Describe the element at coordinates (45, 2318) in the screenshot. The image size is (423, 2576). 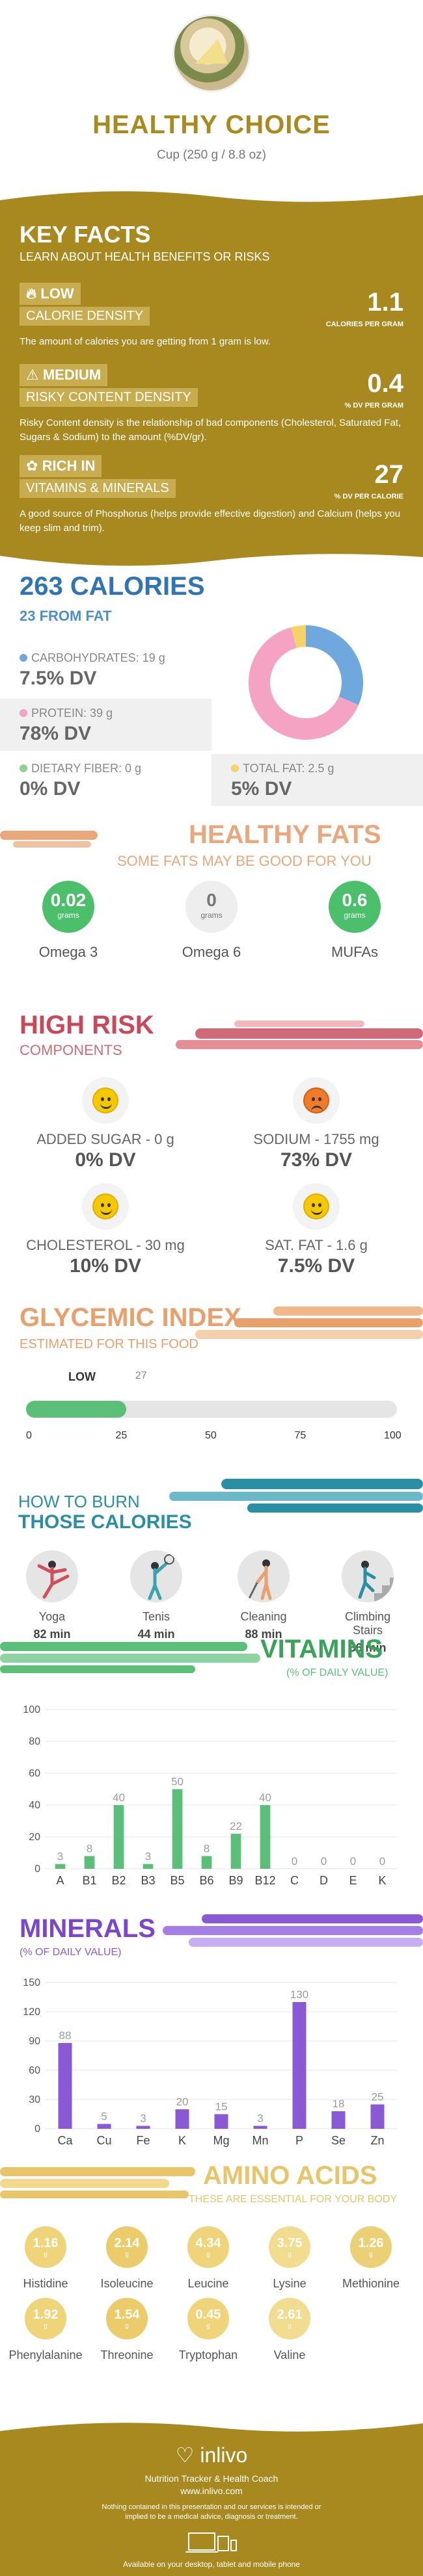
I see `amino-value: 1.92 g` at that location.